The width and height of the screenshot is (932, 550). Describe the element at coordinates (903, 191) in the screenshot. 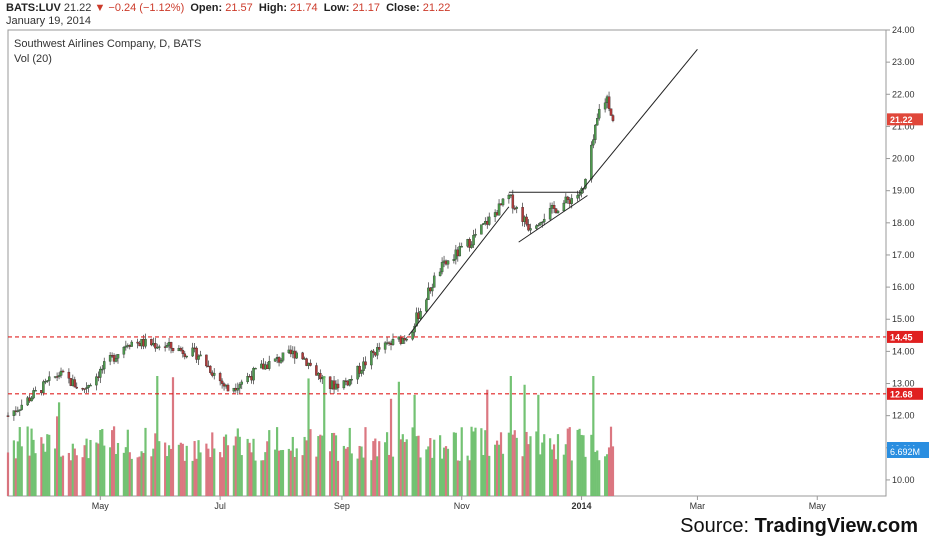

I see `y-tick-label: 19.00` at that location.